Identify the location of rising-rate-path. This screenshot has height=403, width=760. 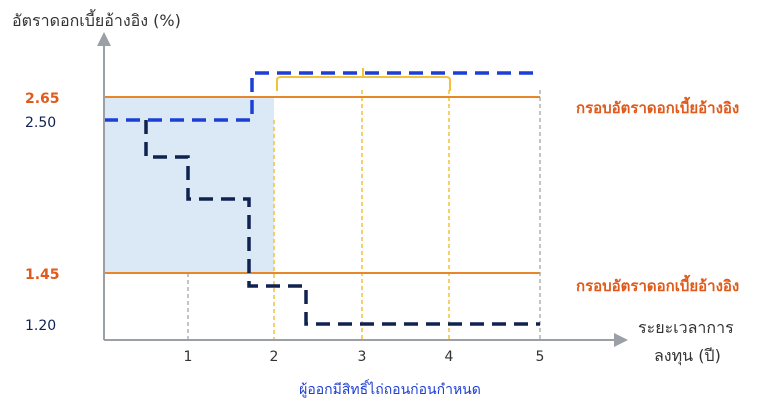
(322, 96).